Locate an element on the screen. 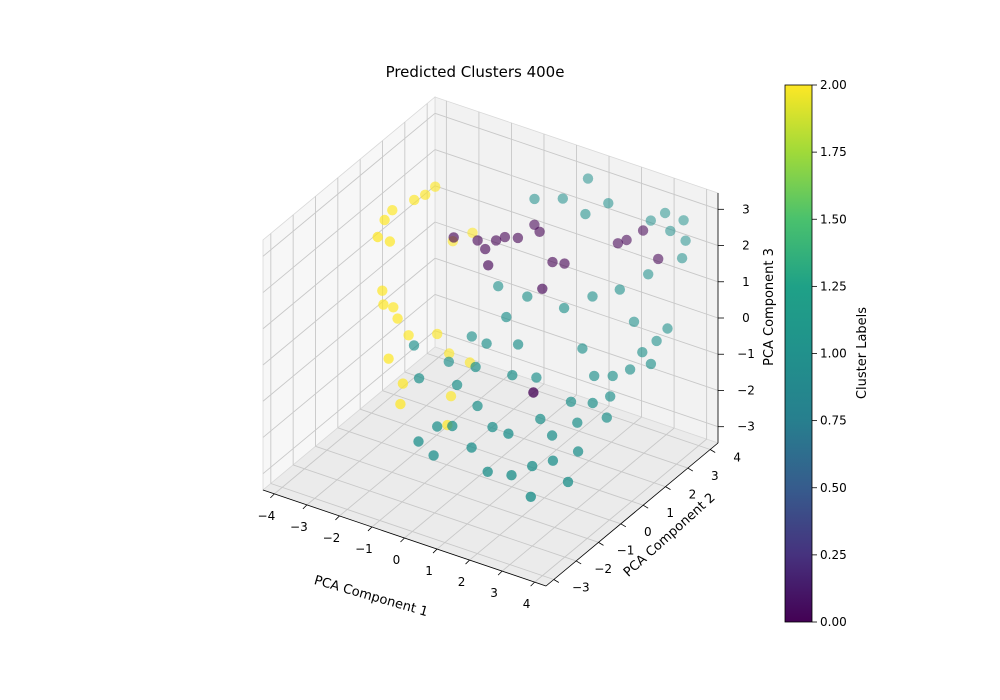  z-axis-label: PCA Component 3 is located at coordinates (769, 307).